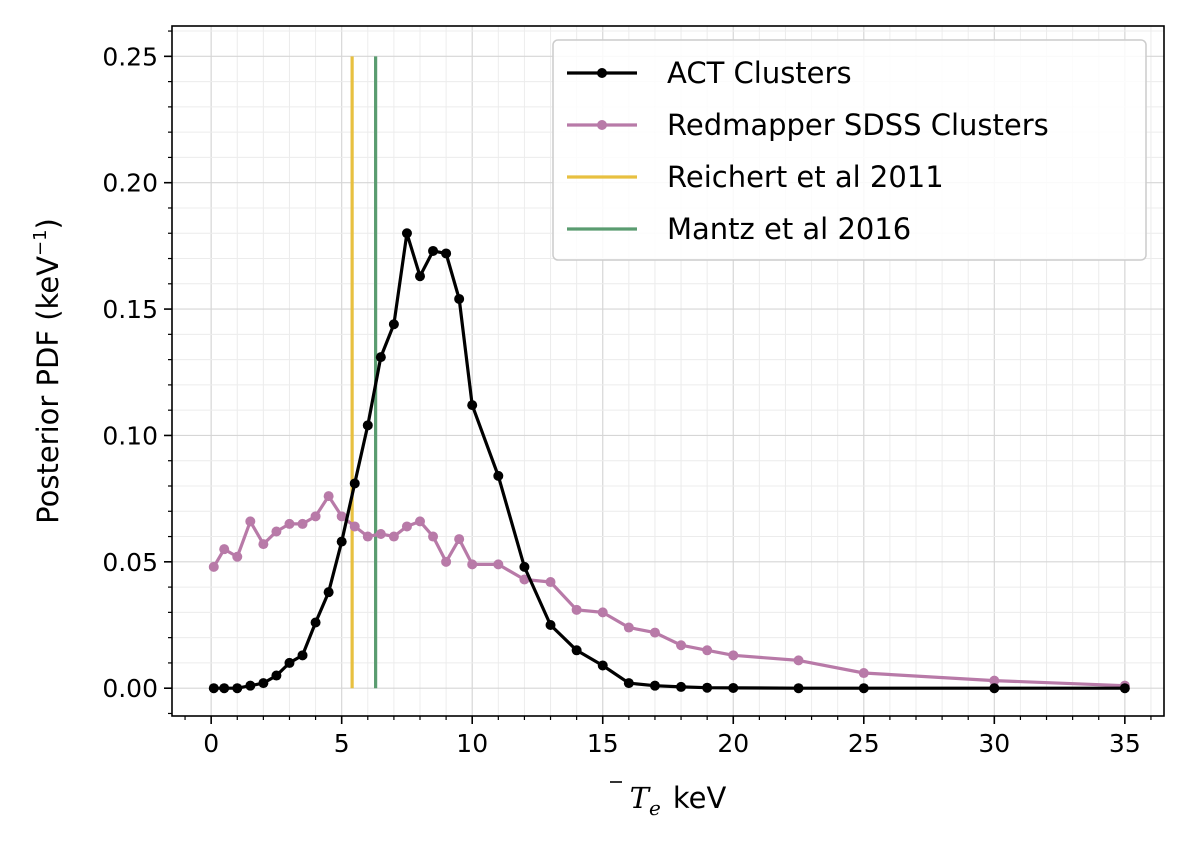  Describe the element at coordinates (130, 688) in the screenshot. I see `y-tick-label: 0.00` at that location.